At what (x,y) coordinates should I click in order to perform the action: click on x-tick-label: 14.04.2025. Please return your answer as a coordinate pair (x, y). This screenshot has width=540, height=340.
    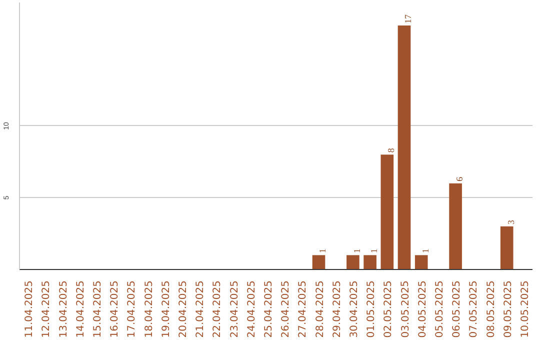
    Looking at the image, I should click on (80, 309).